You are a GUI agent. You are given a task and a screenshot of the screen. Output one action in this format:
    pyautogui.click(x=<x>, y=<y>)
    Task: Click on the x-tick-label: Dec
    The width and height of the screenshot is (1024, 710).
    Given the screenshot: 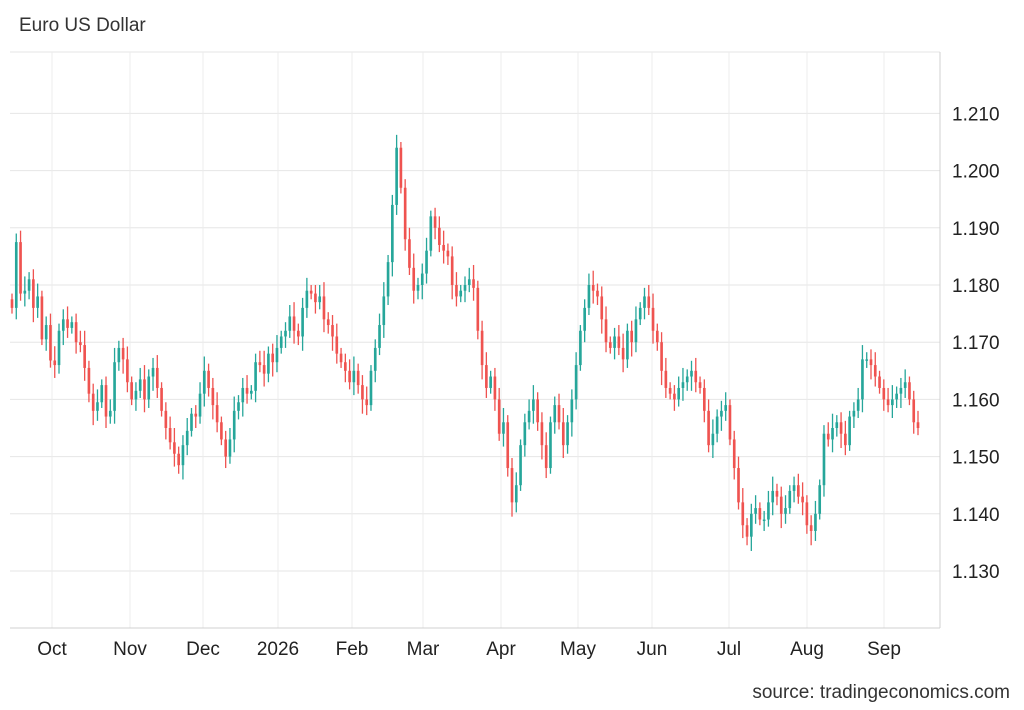 What is the action you would take?
    pyautogui.click(x=203, y=649)
    